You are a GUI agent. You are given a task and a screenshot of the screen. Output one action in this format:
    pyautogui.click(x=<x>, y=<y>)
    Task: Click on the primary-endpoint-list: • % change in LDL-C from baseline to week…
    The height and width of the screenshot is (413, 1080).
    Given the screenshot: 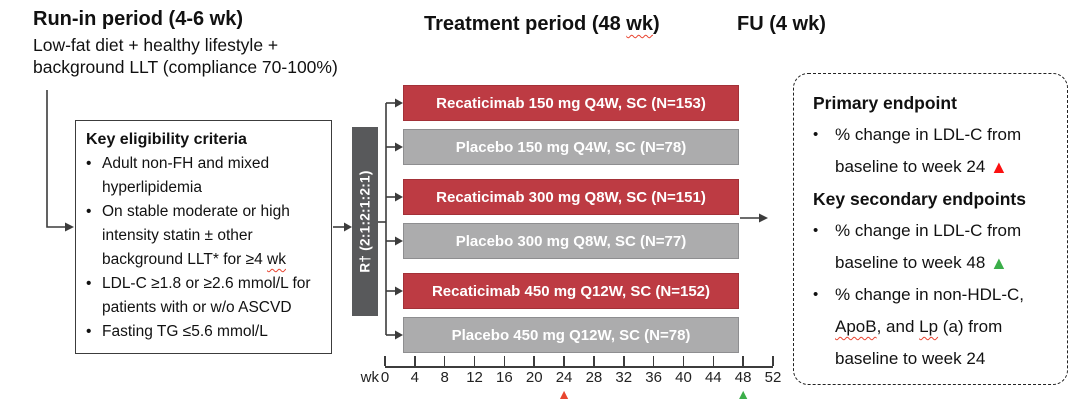 What is the action you would take?
    pyautogui.click(x=934, y=151)
    